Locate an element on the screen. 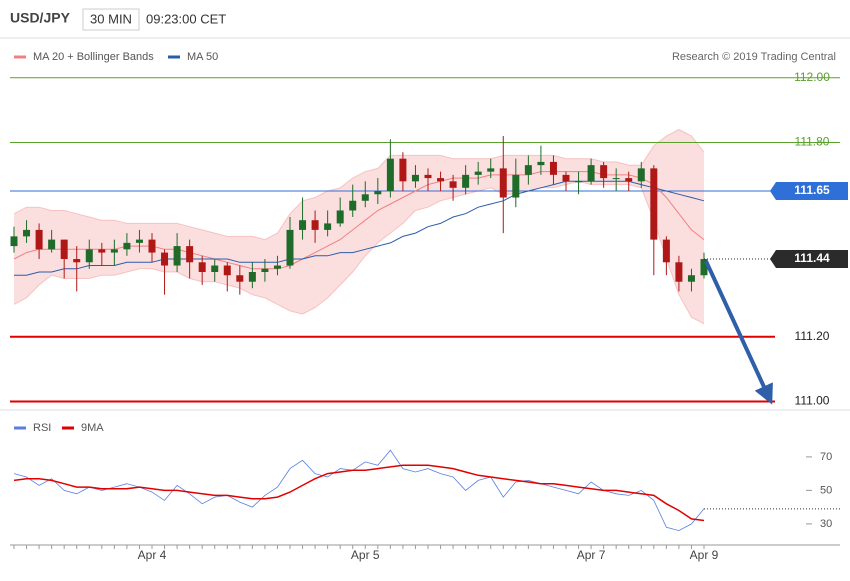 The image size is (850, 581). last-price-box is located at coordinates (809, 259).